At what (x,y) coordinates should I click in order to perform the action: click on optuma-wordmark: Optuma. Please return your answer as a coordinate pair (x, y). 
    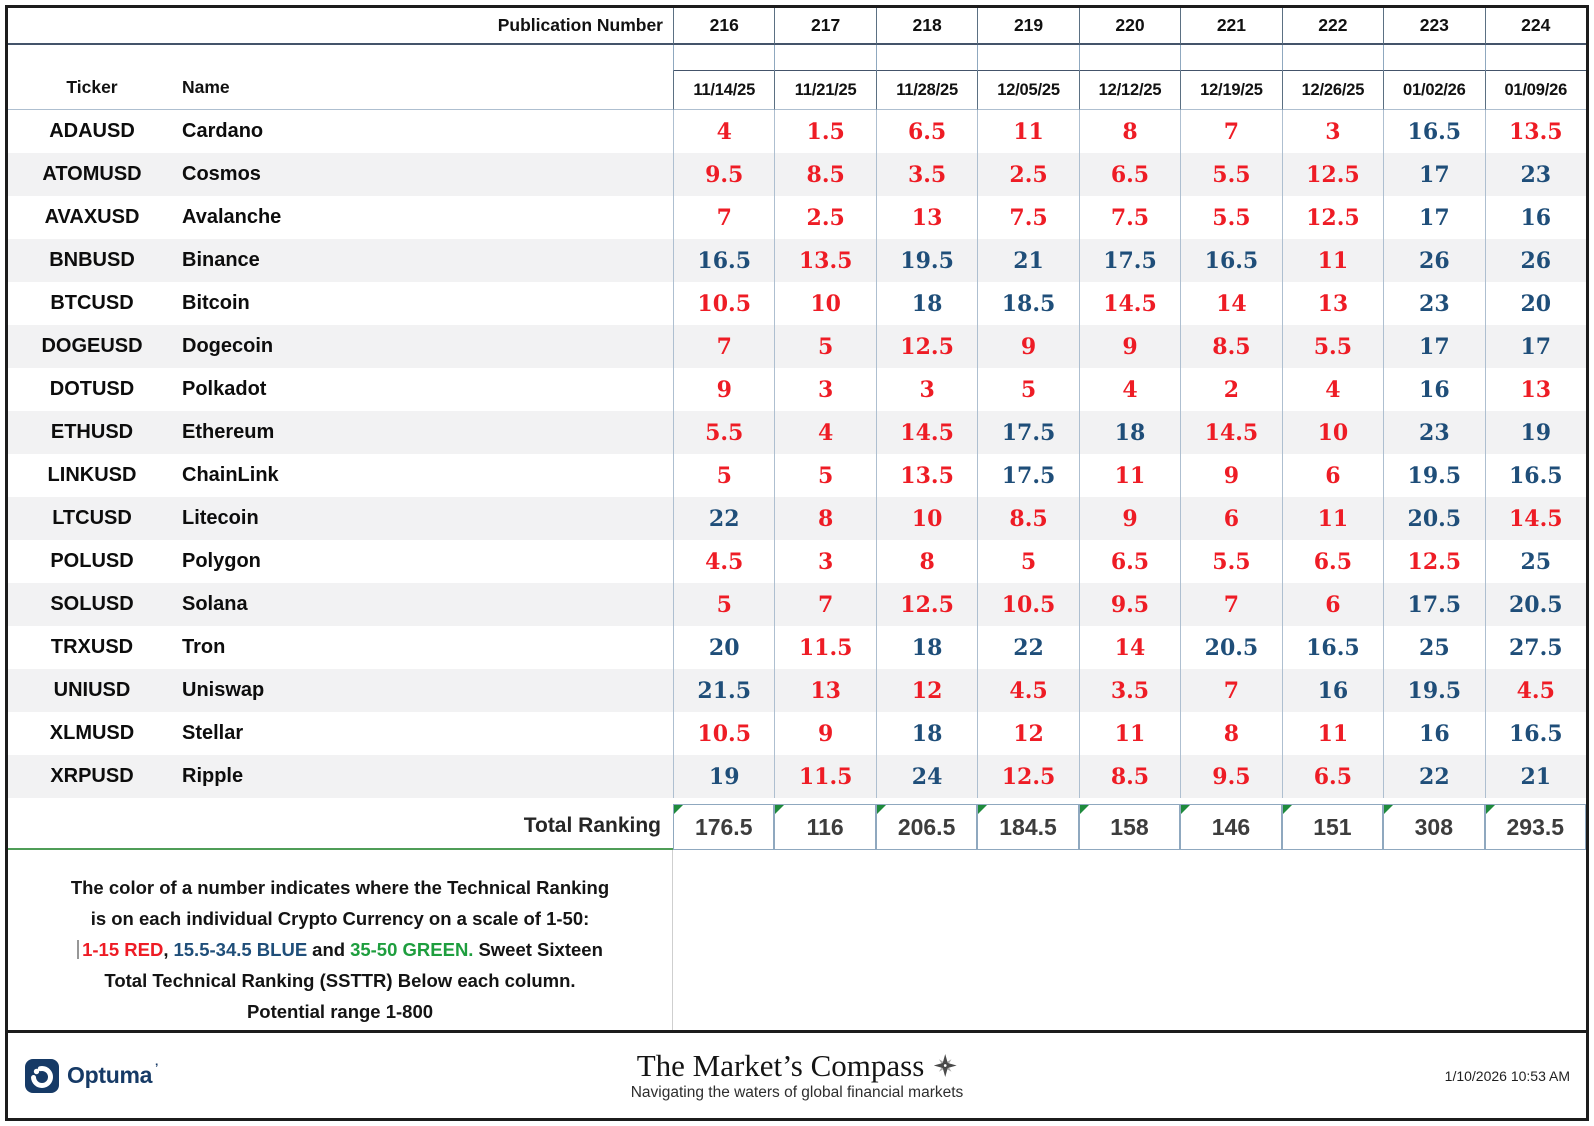
    Looking at the image, I should click on (112, 1075).